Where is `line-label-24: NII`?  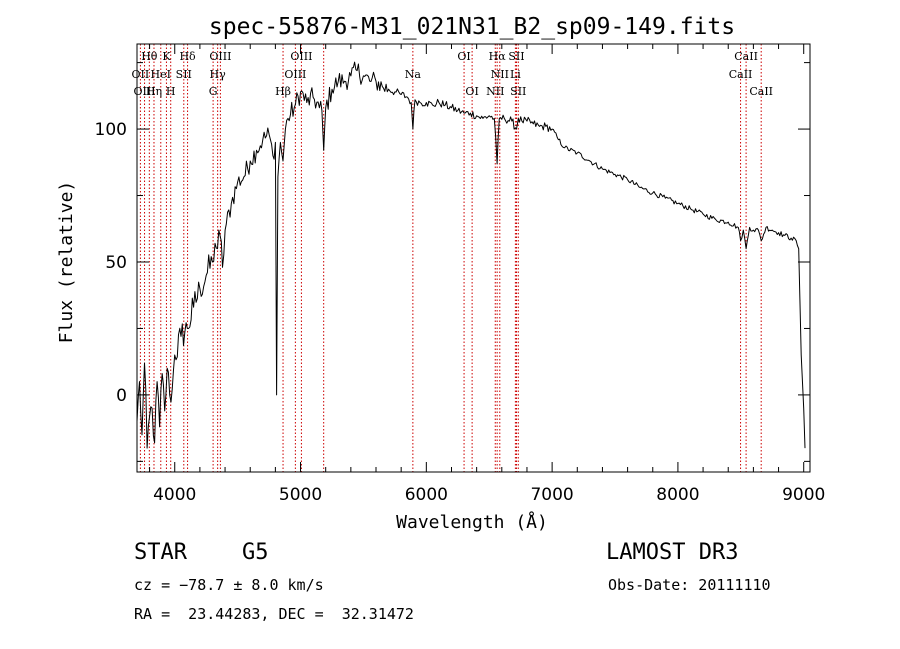 line-label-24: NII is located at coordinates (495, 91).